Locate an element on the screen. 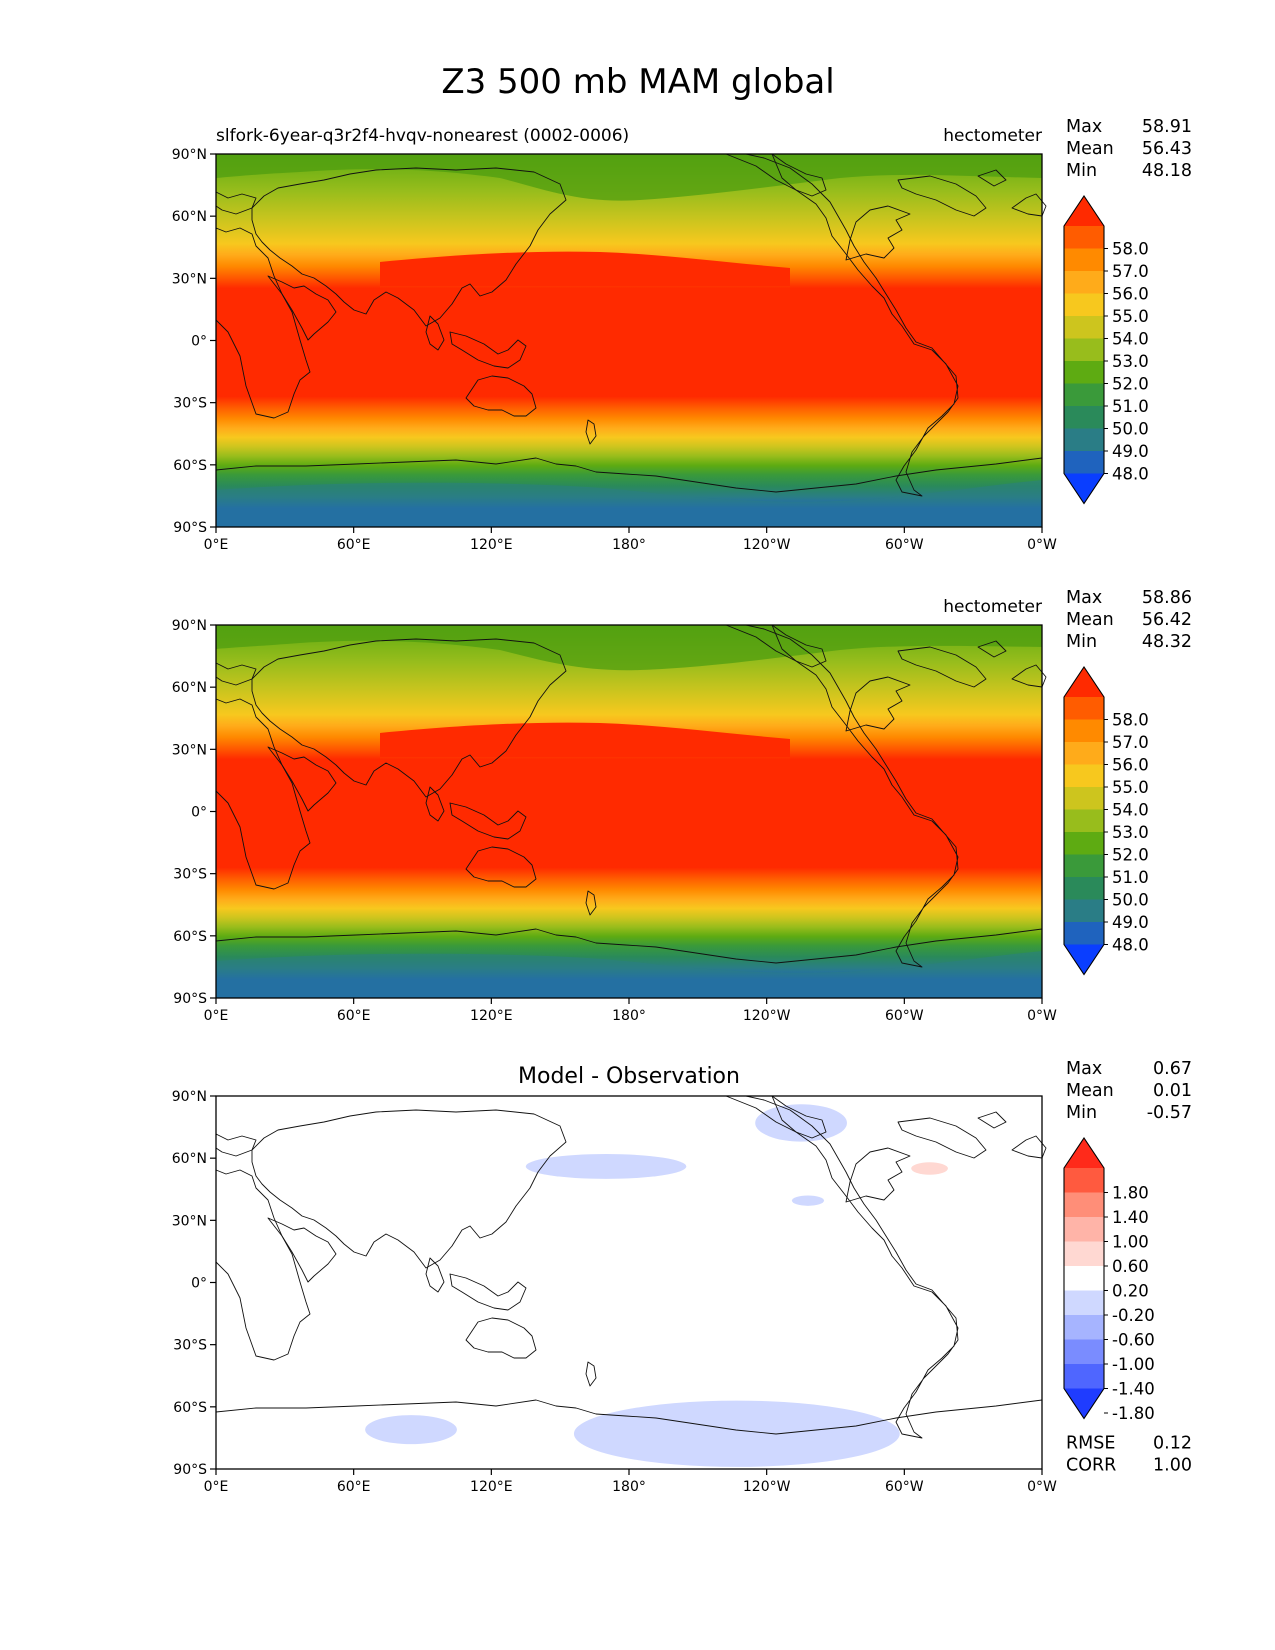  colorbar-label: 51.0 is located at coordinates (1130, 406).